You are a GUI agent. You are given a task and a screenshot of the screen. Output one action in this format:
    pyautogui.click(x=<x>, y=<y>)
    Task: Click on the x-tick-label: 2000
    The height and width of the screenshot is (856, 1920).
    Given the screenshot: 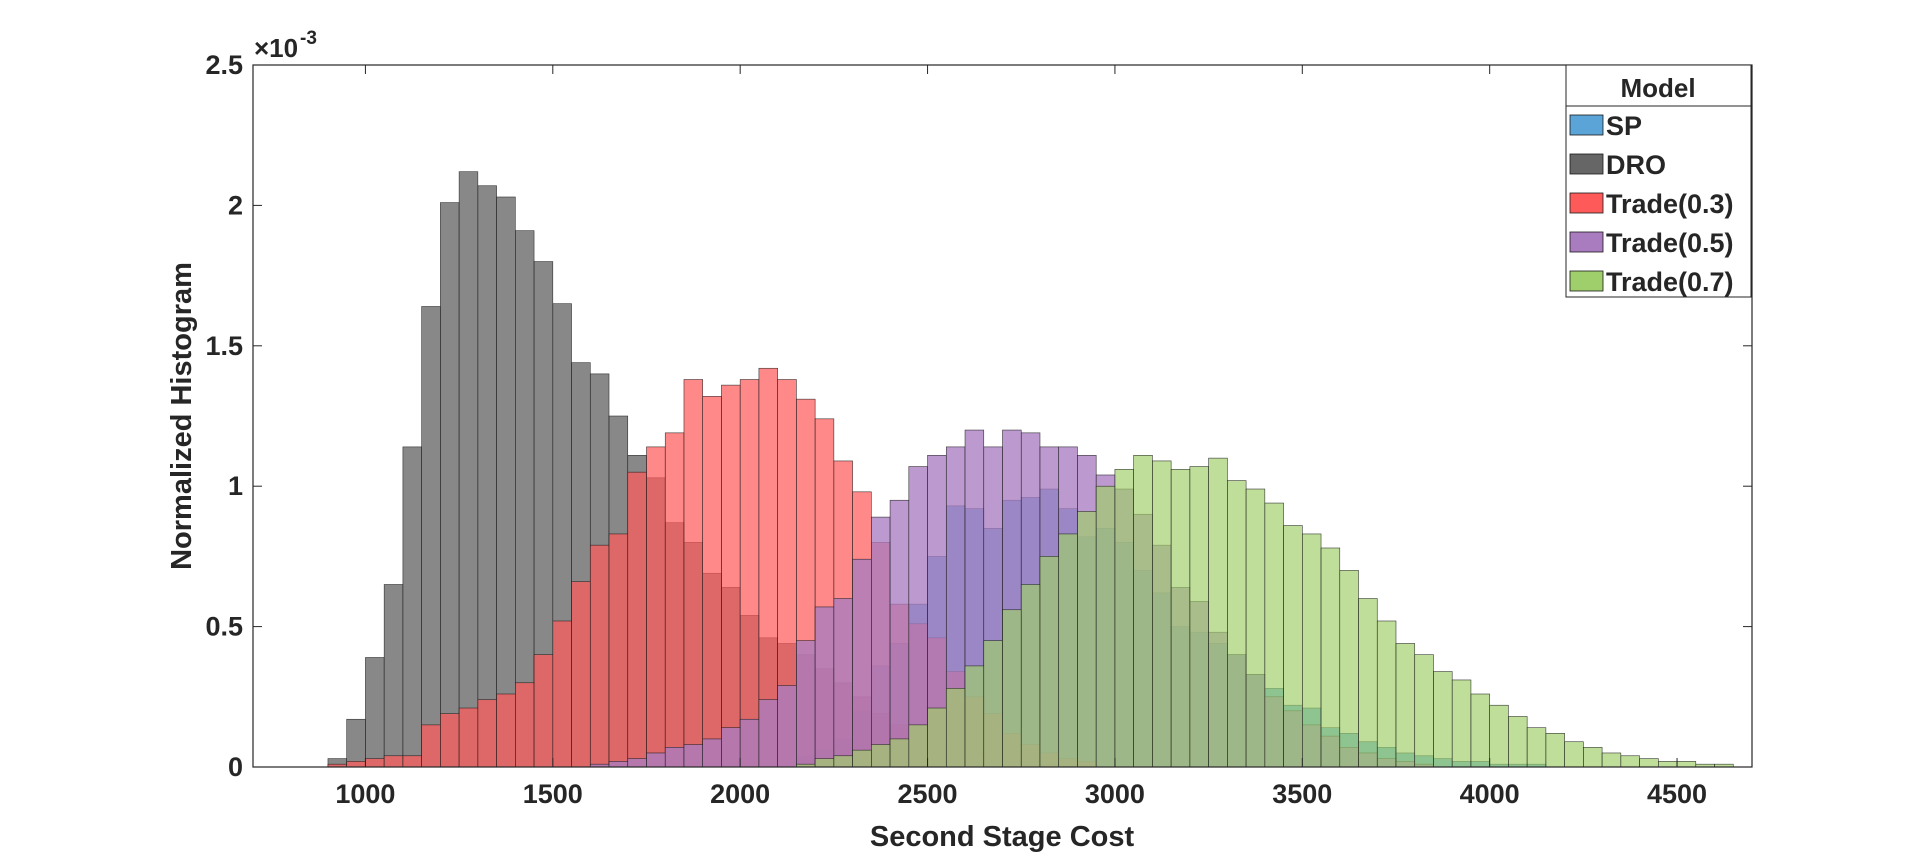 What is the action you would take?
    pyautogui.click(x=740, y=794)
    